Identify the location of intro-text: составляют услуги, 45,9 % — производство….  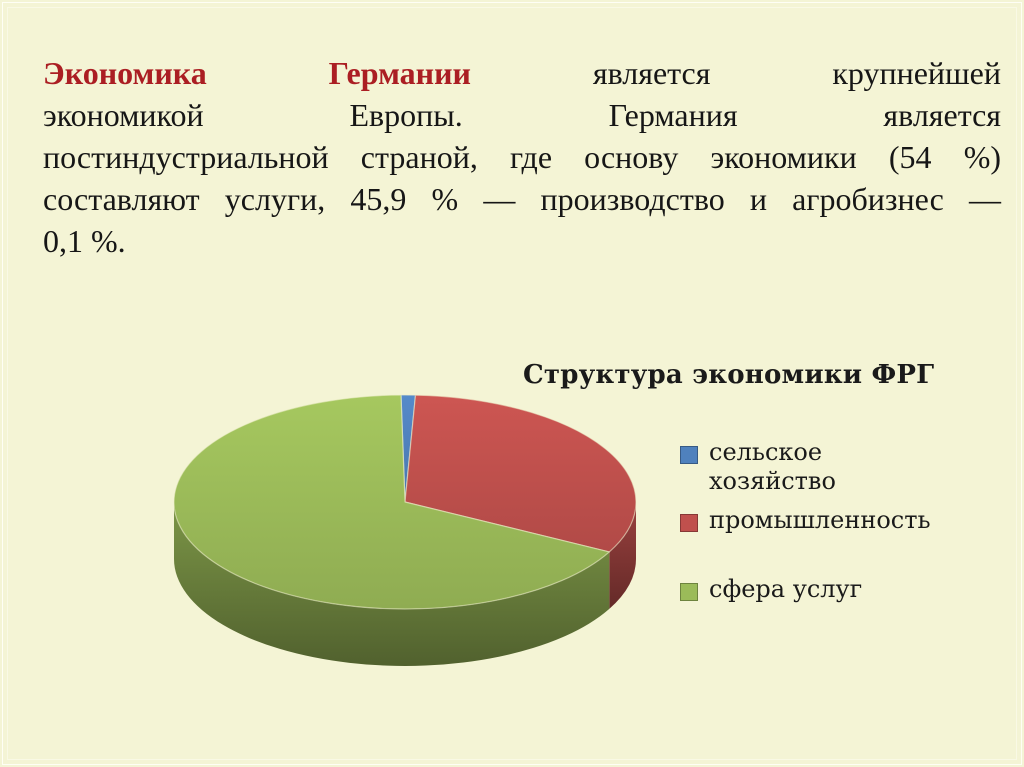
(522, 199).